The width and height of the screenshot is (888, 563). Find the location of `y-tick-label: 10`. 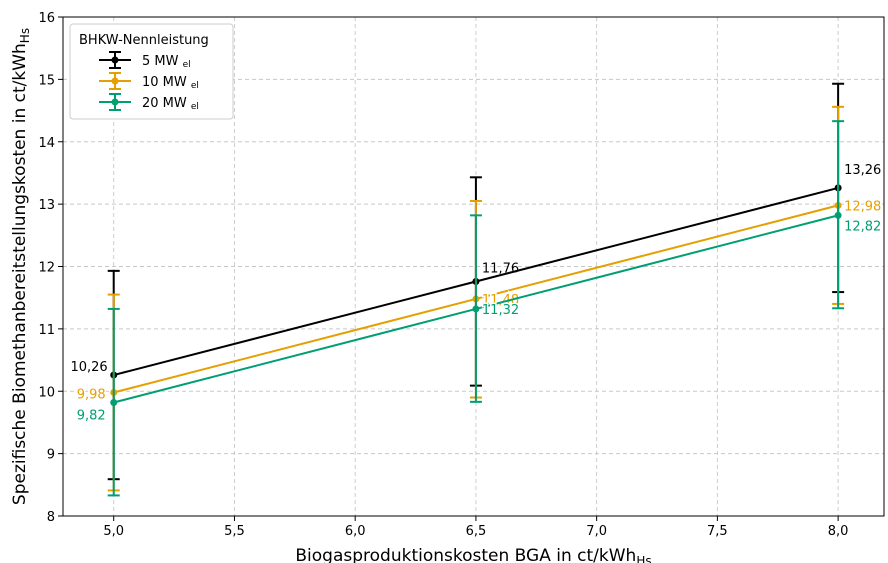

y-tick-label: 10 is located at coordinates (46, 392).